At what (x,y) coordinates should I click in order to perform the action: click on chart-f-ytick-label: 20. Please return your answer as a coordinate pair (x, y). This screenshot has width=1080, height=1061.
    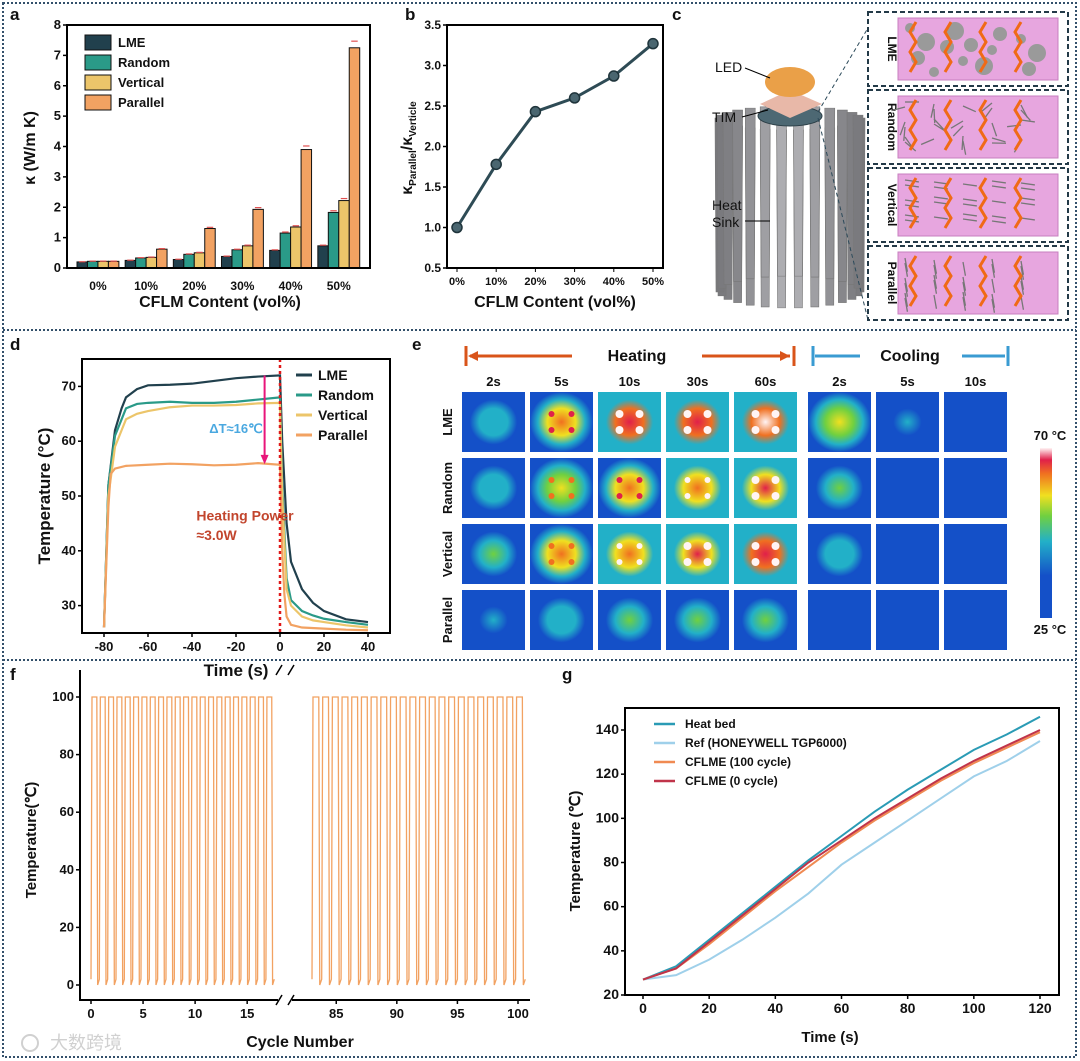
    Looking at the image, I should click on (67, 926).